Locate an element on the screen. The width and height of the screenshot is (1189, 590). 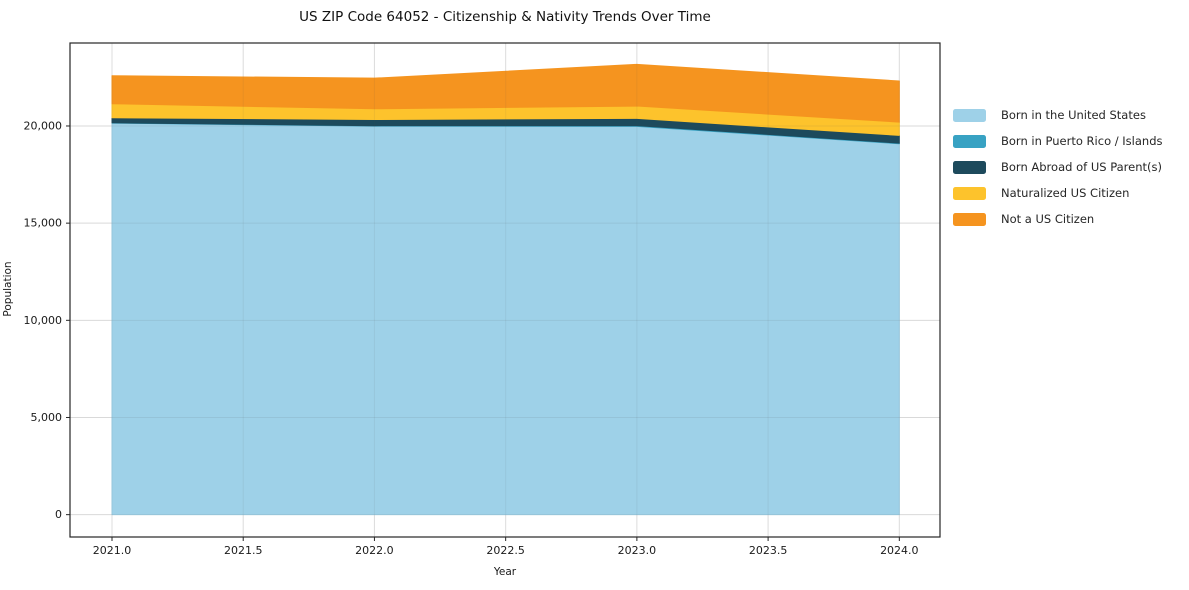
legend-item-born-in-puerto-rico-islands: Born in Puerto Rico / Islands is located at coordinates (1058, 141).